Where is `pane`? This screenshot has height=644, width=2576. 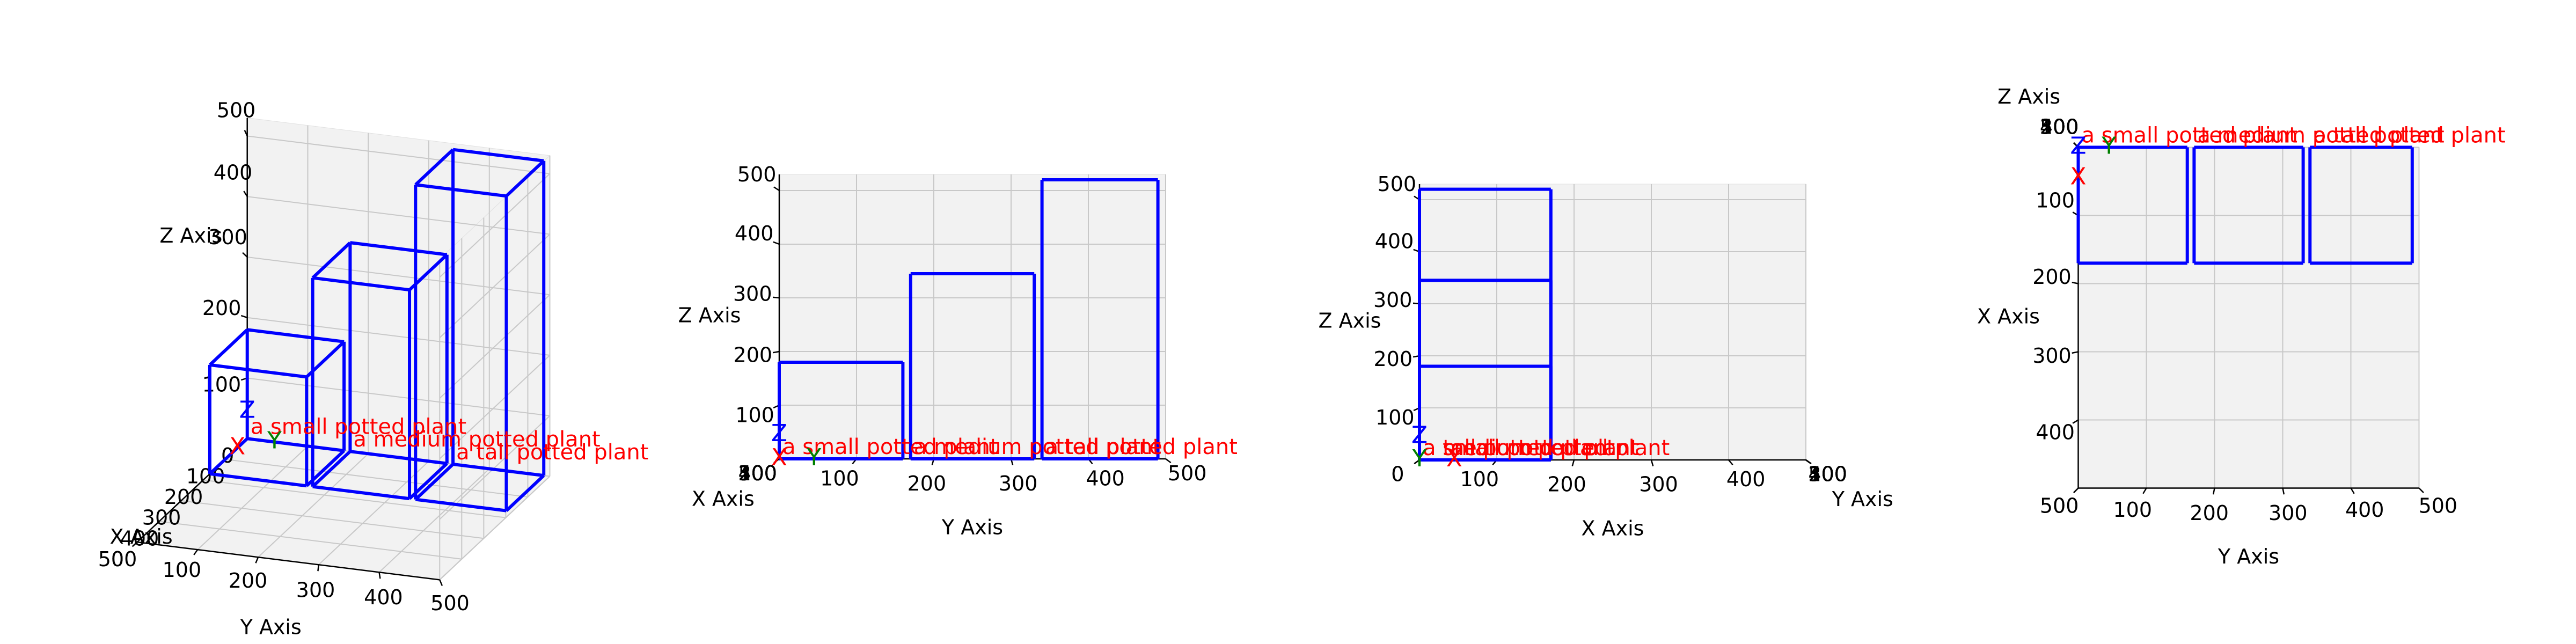 pane is located at coordinates (2248, 317).